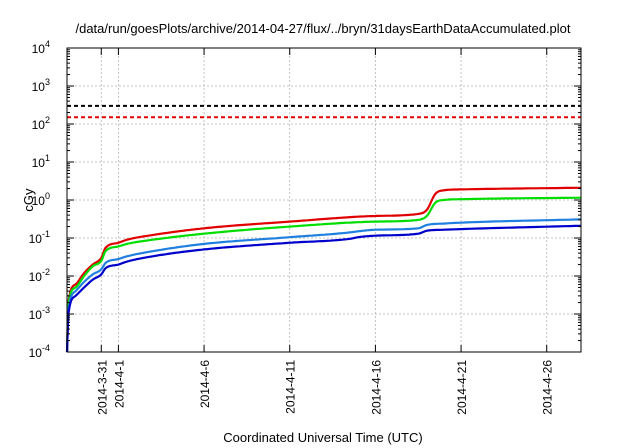 Image resolution: width=640 pixels, height=448 pixels. What do you see at coordinates (41, 85) in the screenshot?
I see `y-tick-label: 10³` at bounding box center [41, 85].